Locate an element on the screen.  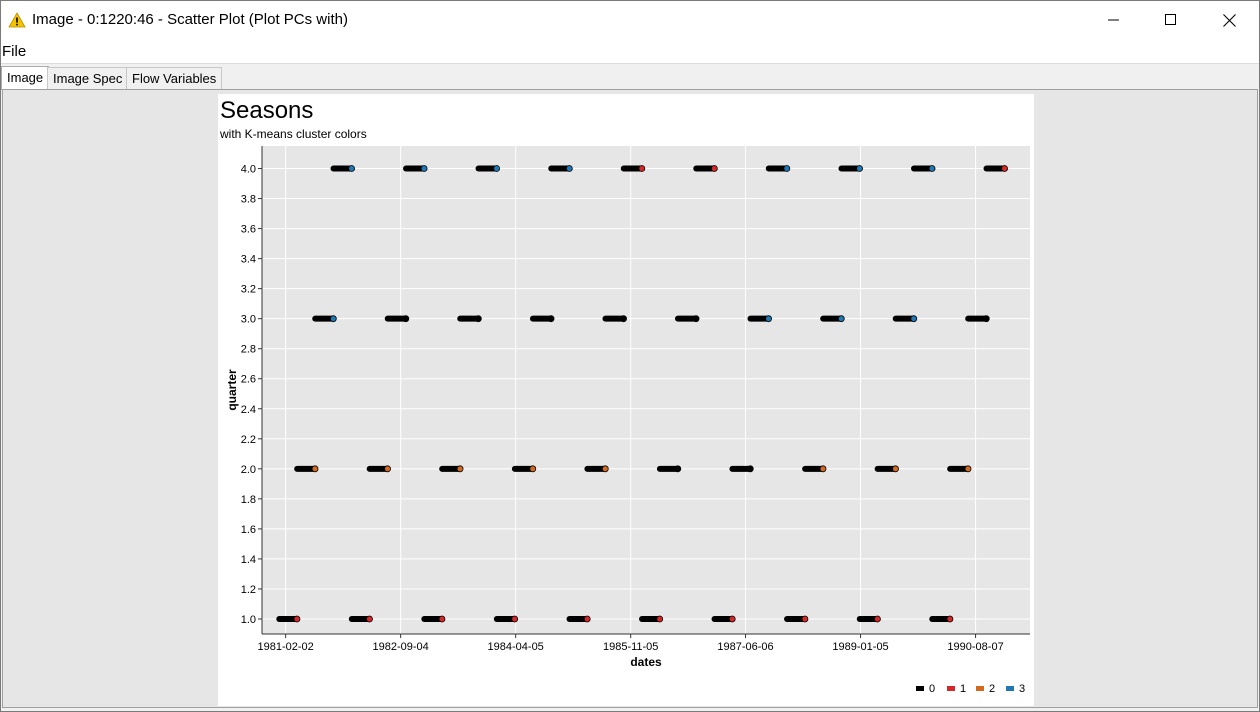
y-tick-label: 3.4 is located at coordinates (248, 260).